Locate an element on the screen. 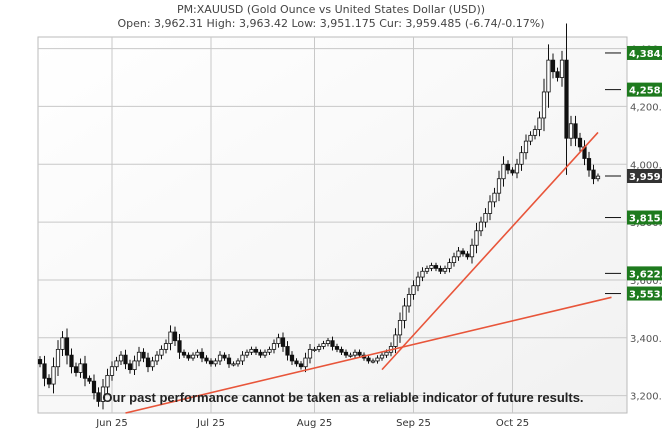 The height and width of the screenshot is (433, 662). level-label: 4,384.8 is located at coordinates (645, 54).